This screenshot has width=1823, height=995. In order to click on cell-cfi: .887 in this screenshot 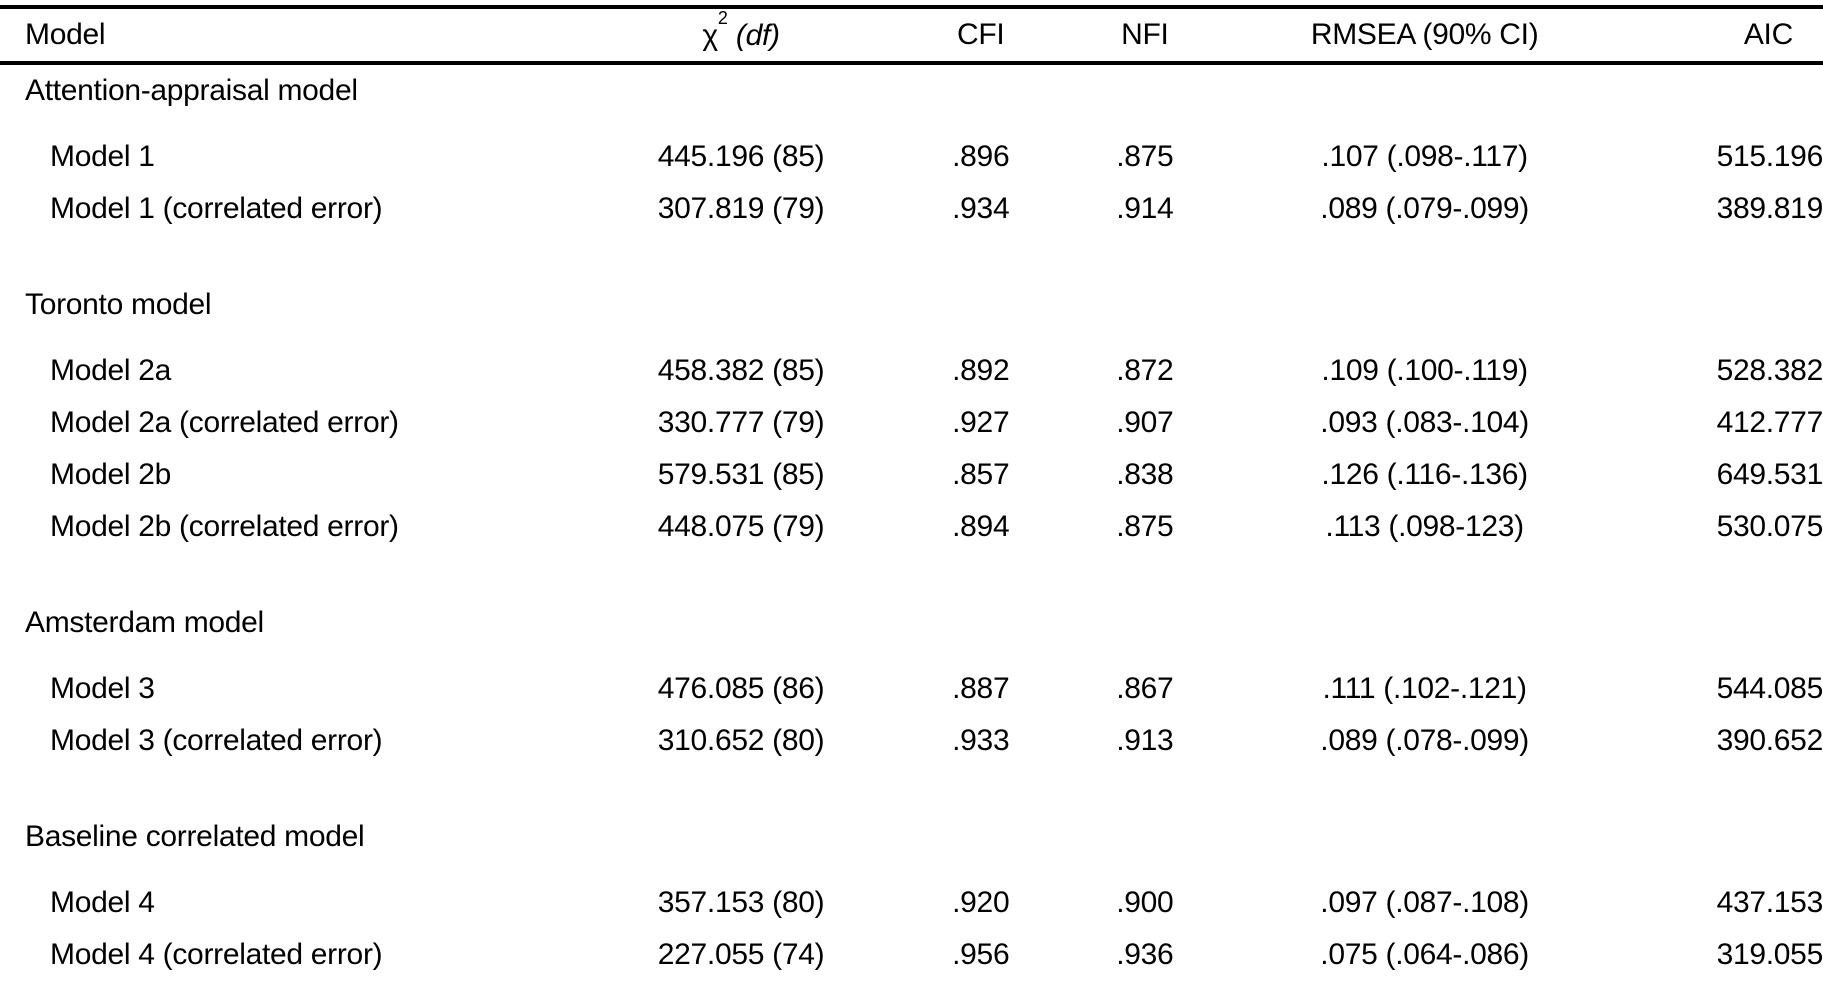, I will do `click(981, 688)`.